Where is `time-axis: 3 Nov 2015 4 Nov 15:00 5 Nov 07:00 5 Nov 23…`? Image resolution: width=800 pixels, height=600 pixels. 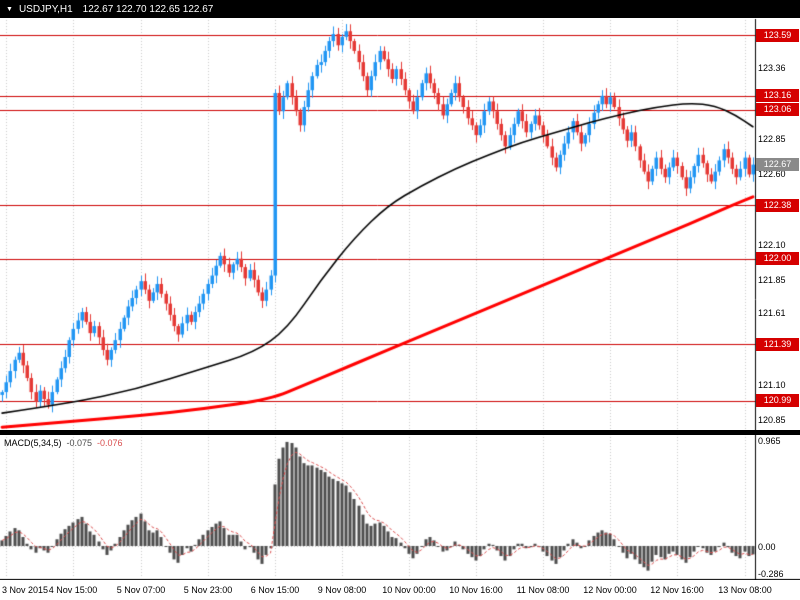 time-axis: 3 Nov 2015 4 Nov 15:00 5 Nov 07:00 5 Nov 23… is located at coordinates (400, 590).